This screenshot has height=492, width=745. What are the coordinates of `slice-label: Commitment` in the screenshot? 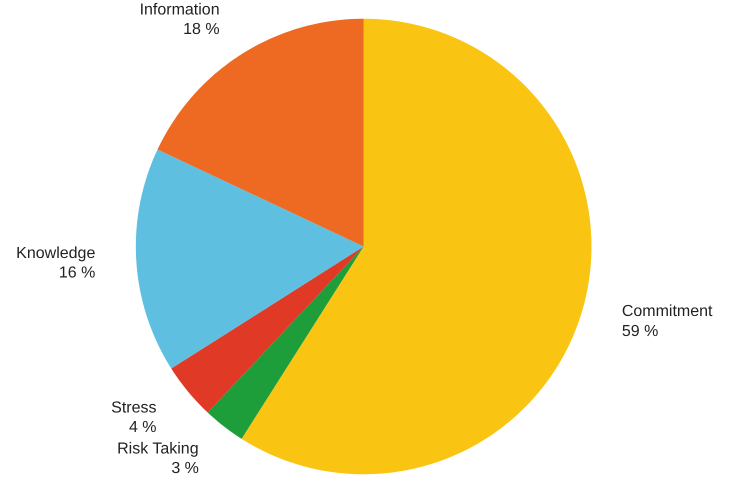 It's located at (668, 311).